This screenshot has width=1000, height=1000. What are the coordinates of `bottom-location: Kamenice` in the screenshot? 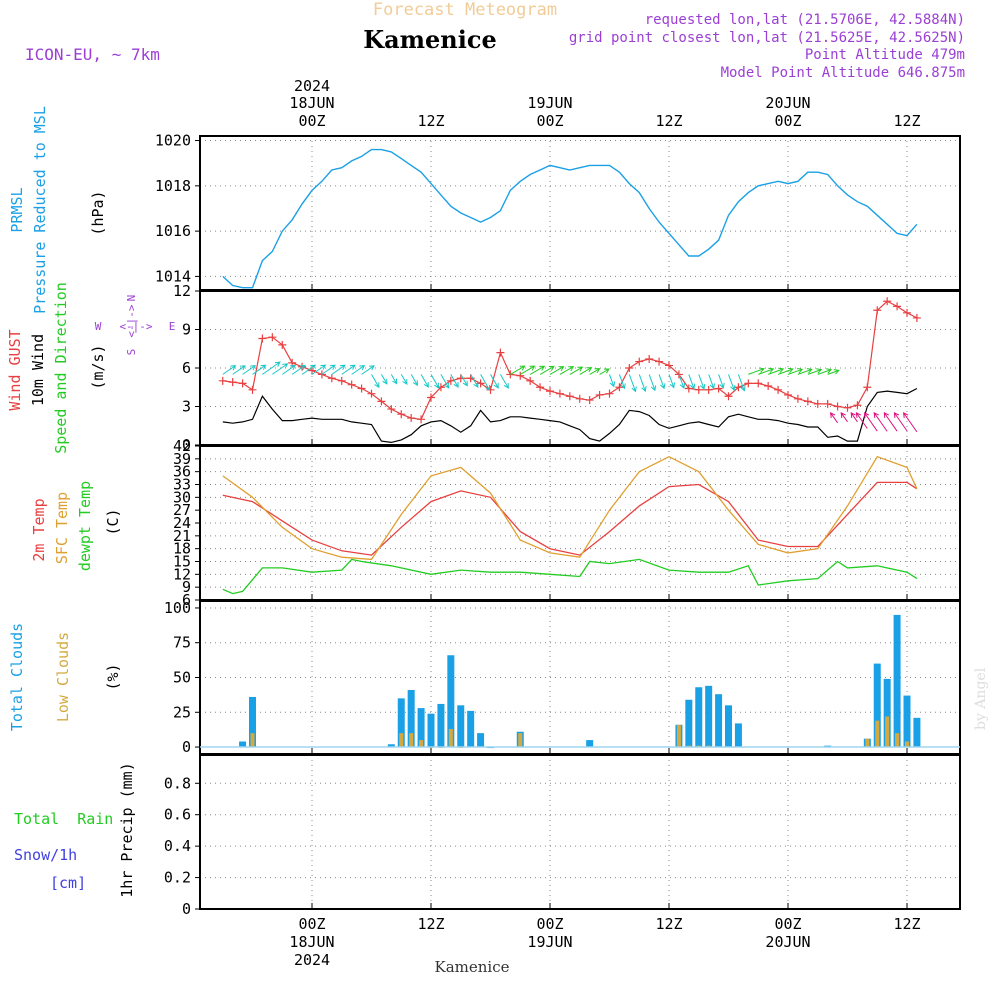 It's located at (472, 967).